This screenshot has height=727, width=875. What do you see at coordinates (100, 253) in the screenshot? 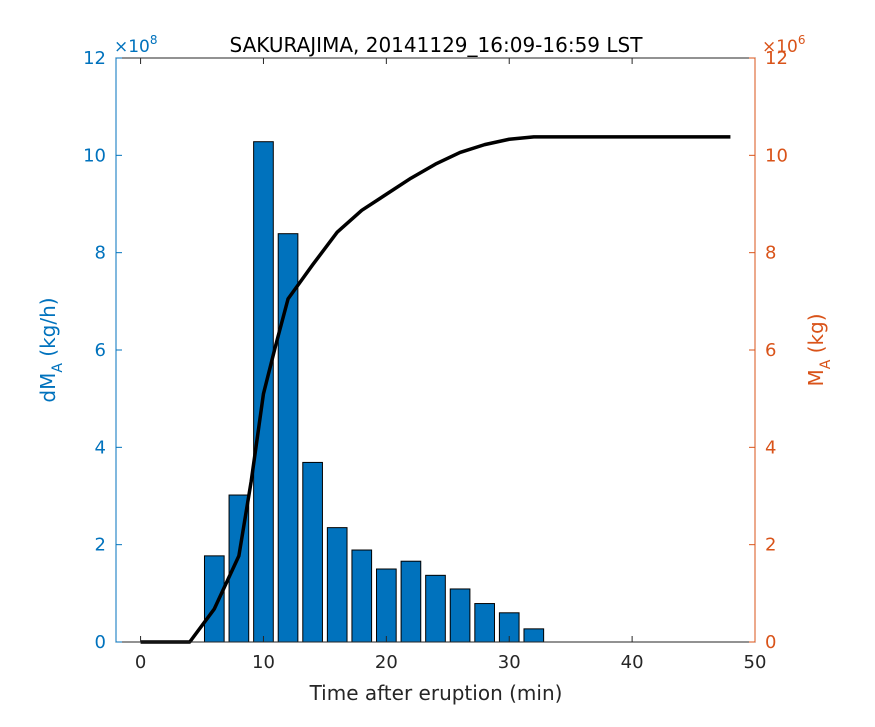
I see `y-tick-label-left: 8` at bounding box center [100, 253].